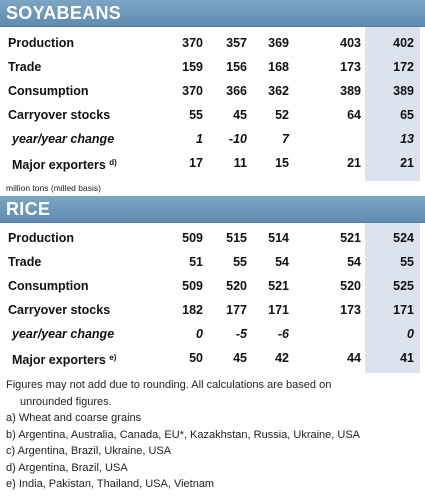 Image resolution: width=425 pixels, height=500 pixels. What do you see at coordinates (196, 358) in the screenshot?
I see `value-cell: 50` at bounding box center [196, 358].